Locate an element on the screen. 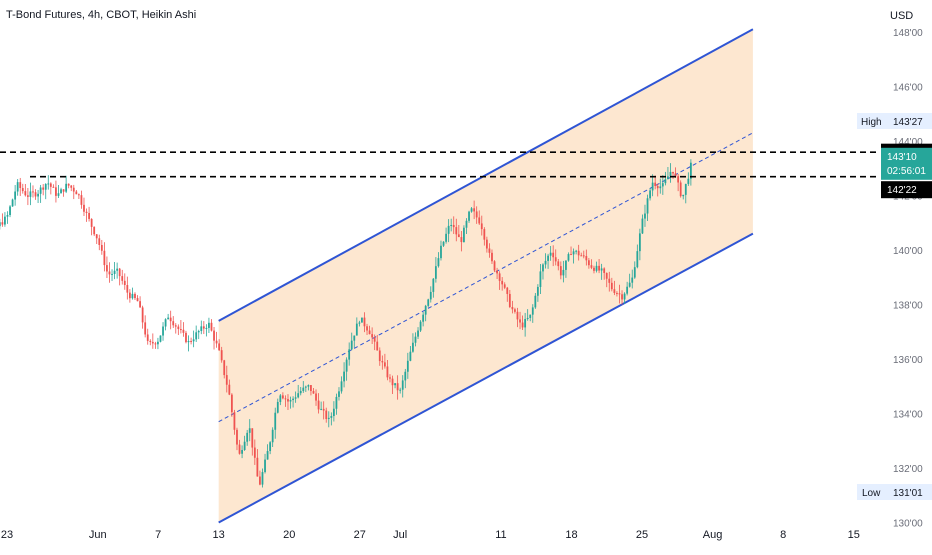  x-tick-label: Jul is located at coordinates (400, 535).